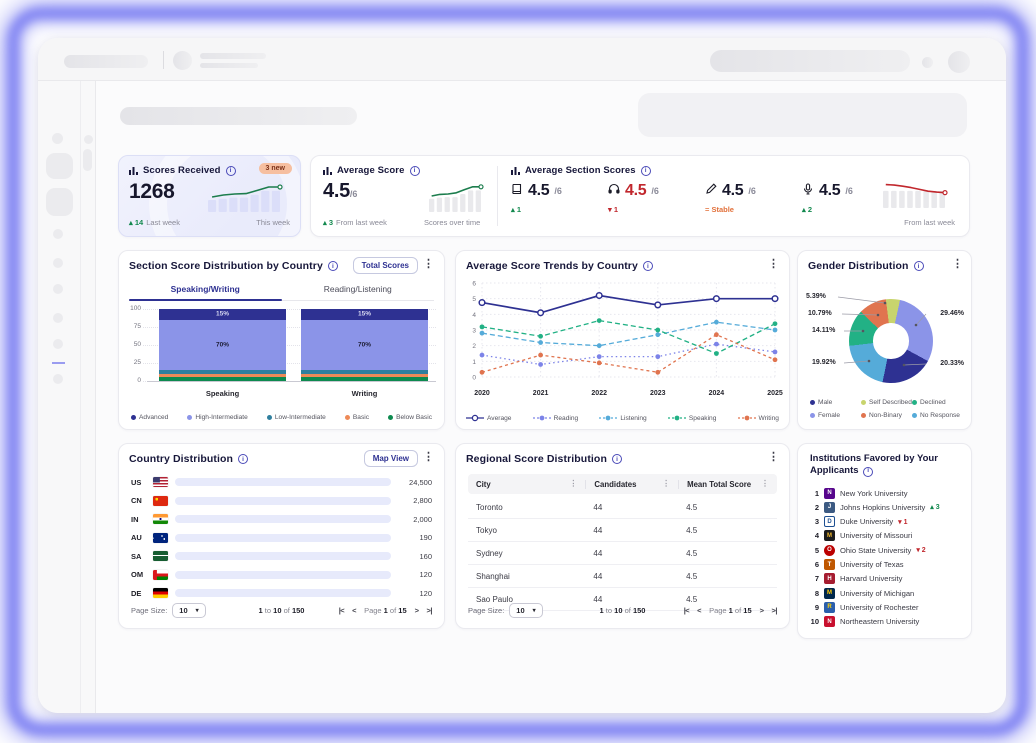  Describe the element at coordinates (959, 62) in the screenshot. I see `user-avatar` at that location.